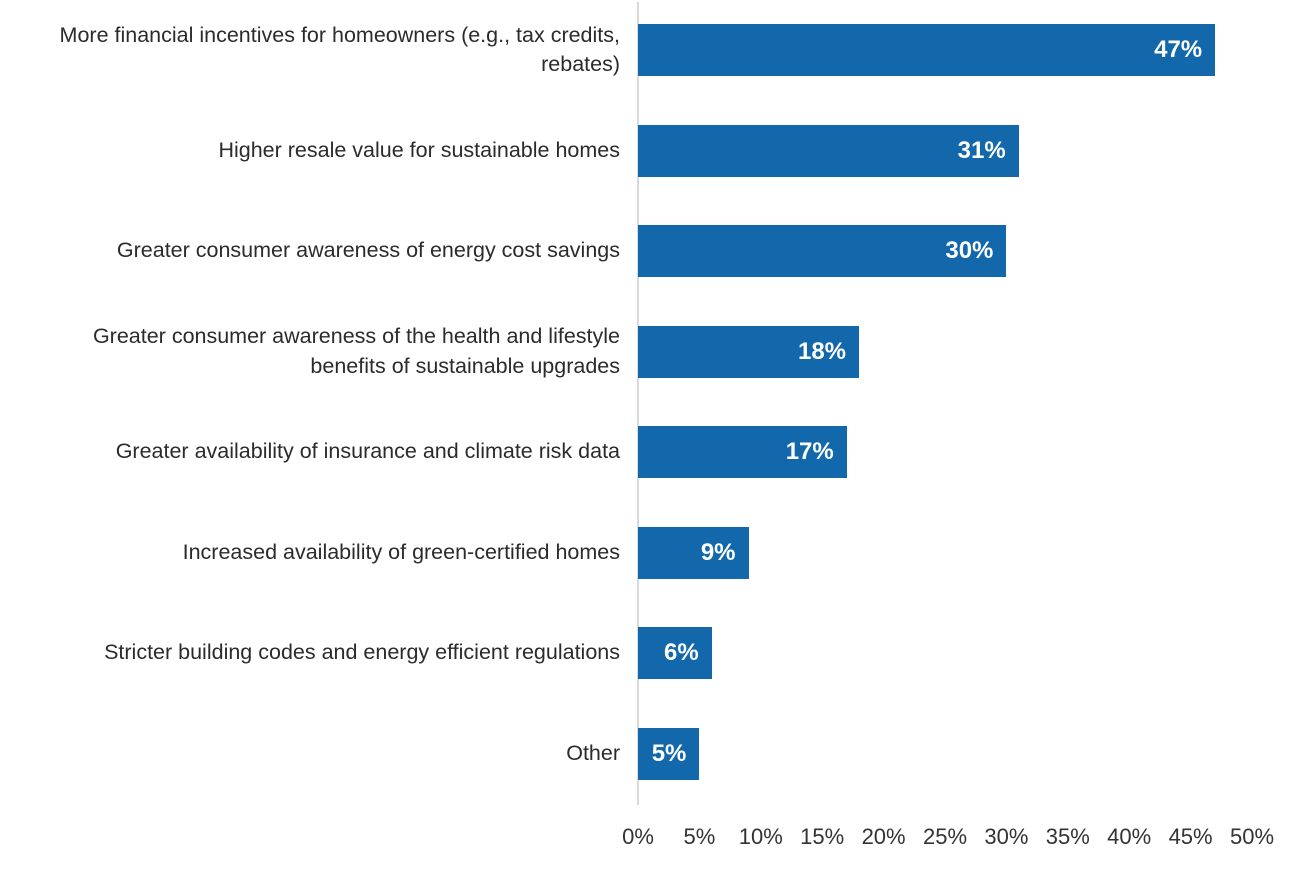  Describe the element at coordinates (638, 403) in the screenshot. I see `y-axis-line` at that location.